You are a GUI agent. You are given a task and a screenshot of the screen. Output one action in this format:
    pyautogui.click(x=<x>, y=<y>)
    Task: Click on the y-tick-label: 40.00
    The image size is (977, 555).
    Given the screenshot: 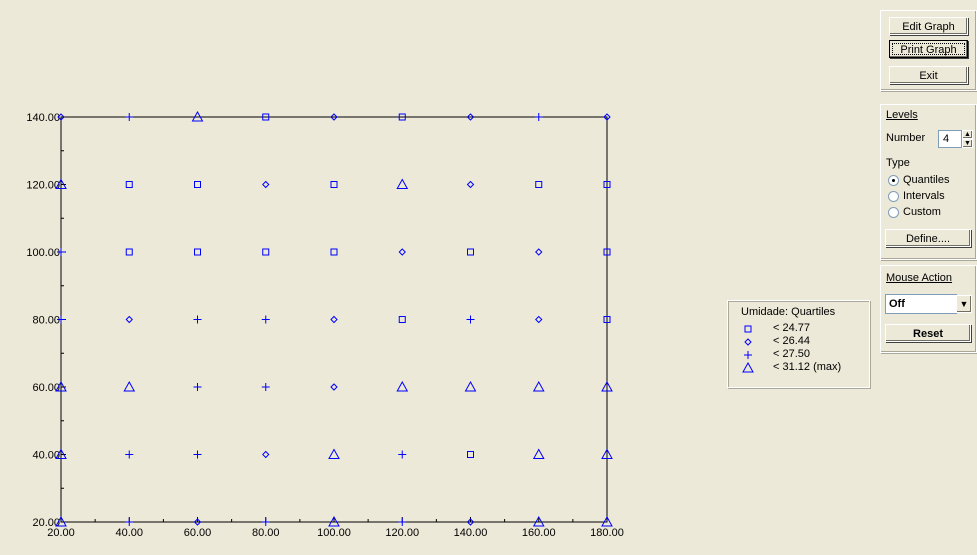 What is the action you would take?
    pyautogui.click(x=46, y=456)
    